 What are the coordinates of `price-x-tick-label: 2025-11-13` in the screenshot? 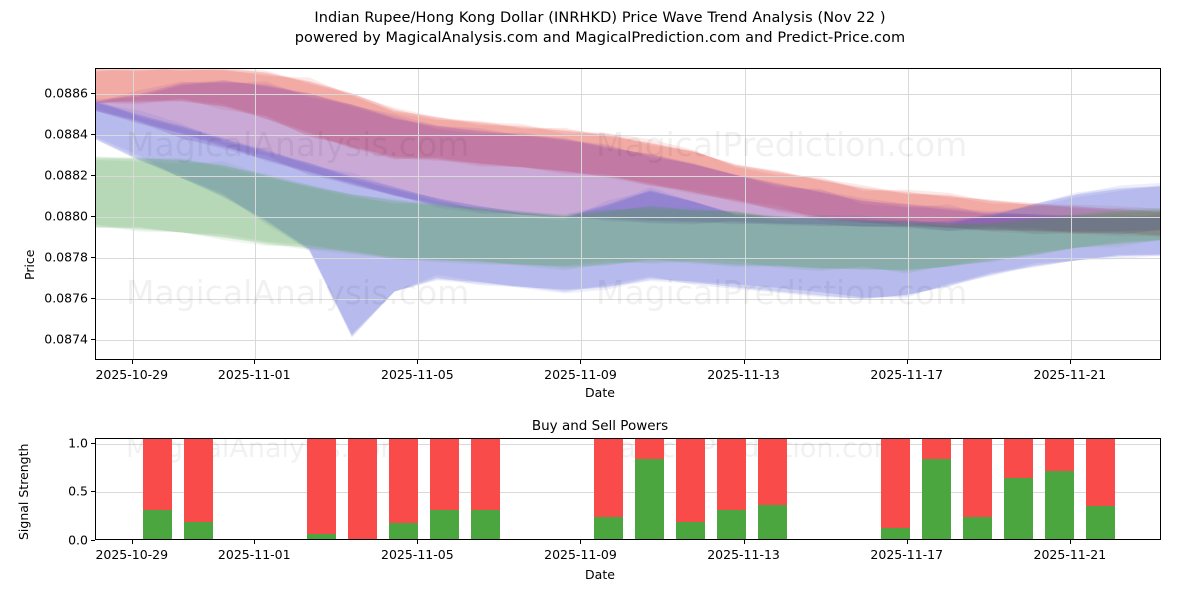 It's located at (743, 374).